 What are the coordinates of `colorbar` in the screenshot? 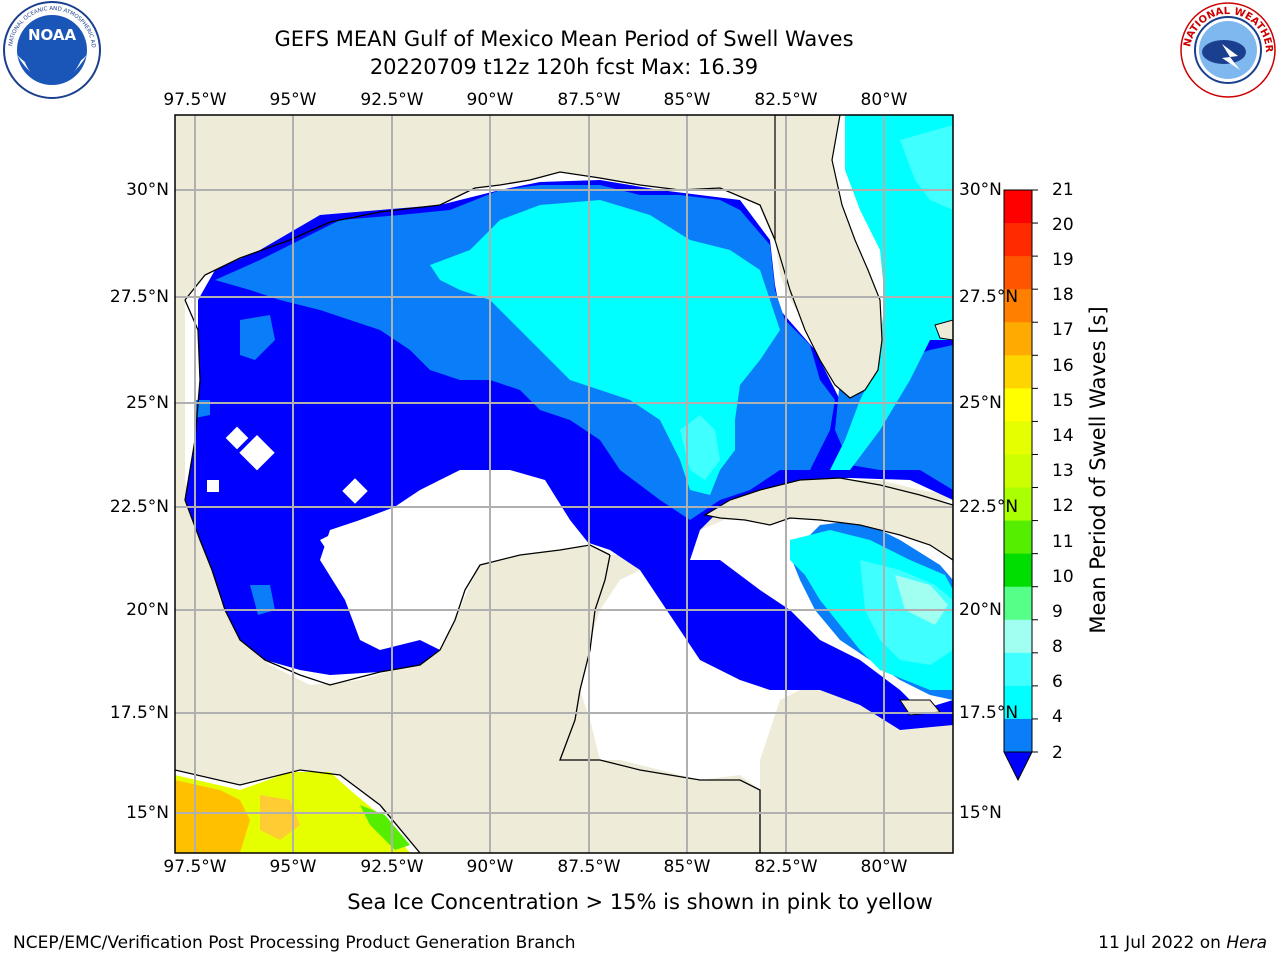 It's located at (1020, 485).